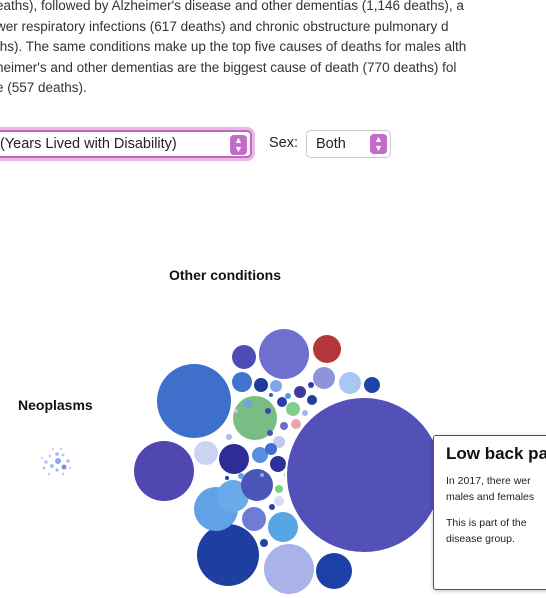 This screenshot has width=546, height=598. Describe the element at coordinates (331, 144) in the screenshot. I see `sex-select-value: Both` at that location.